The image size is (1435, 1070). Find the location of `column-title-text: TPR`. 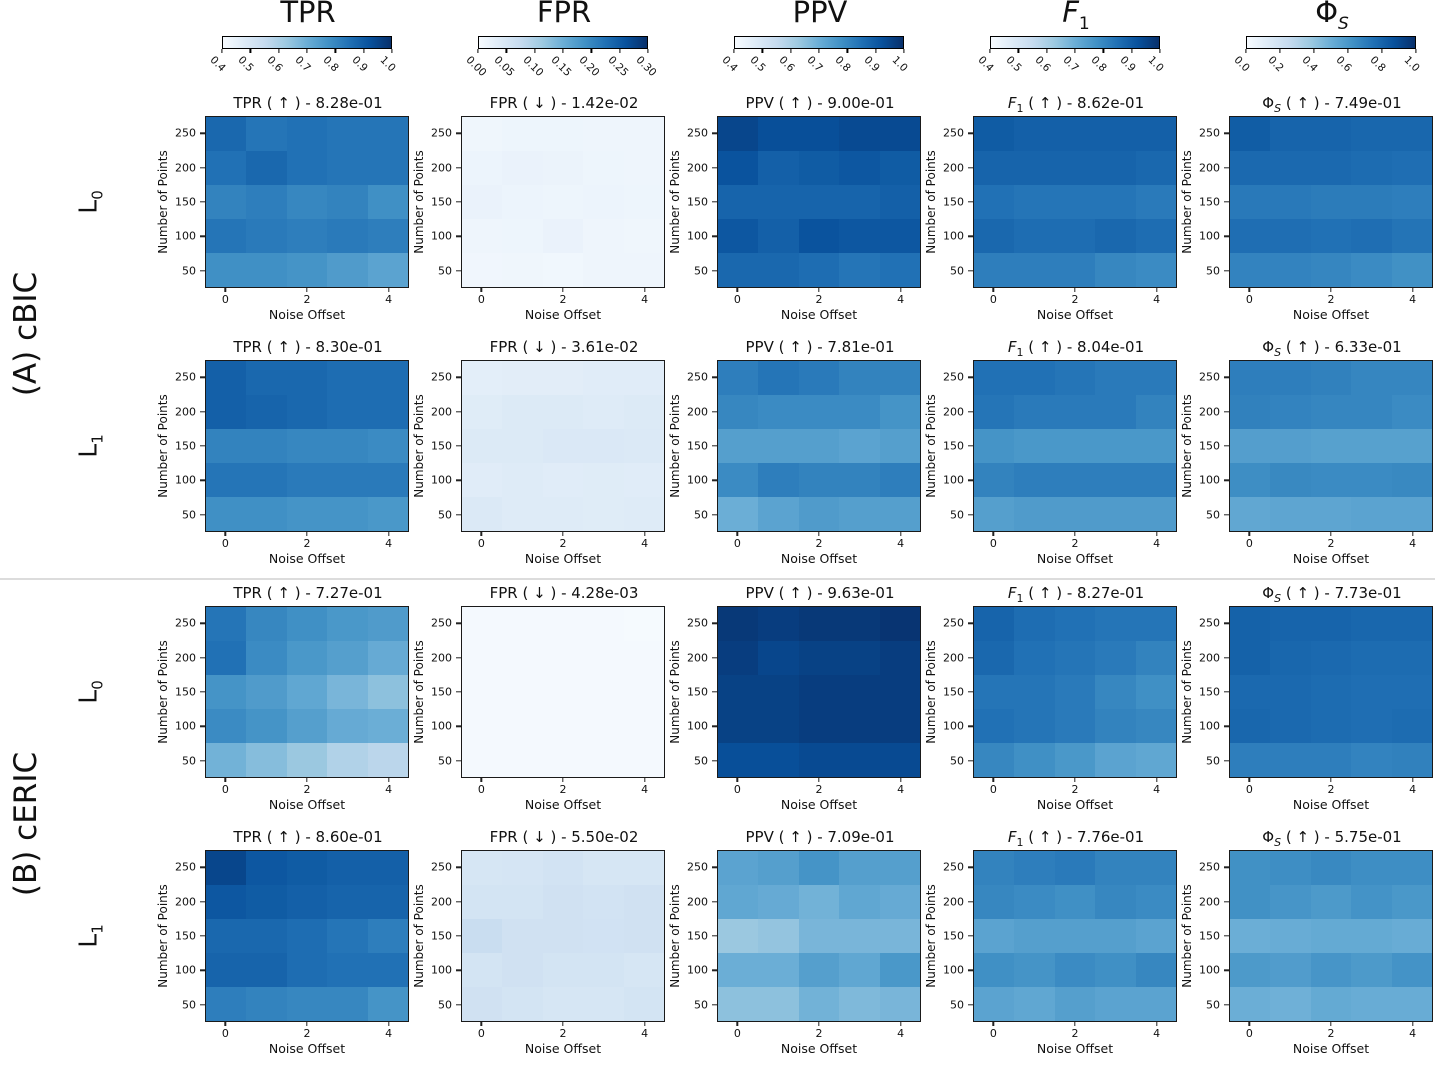

column-title-text: TPR is located at coordinates (308, 14).